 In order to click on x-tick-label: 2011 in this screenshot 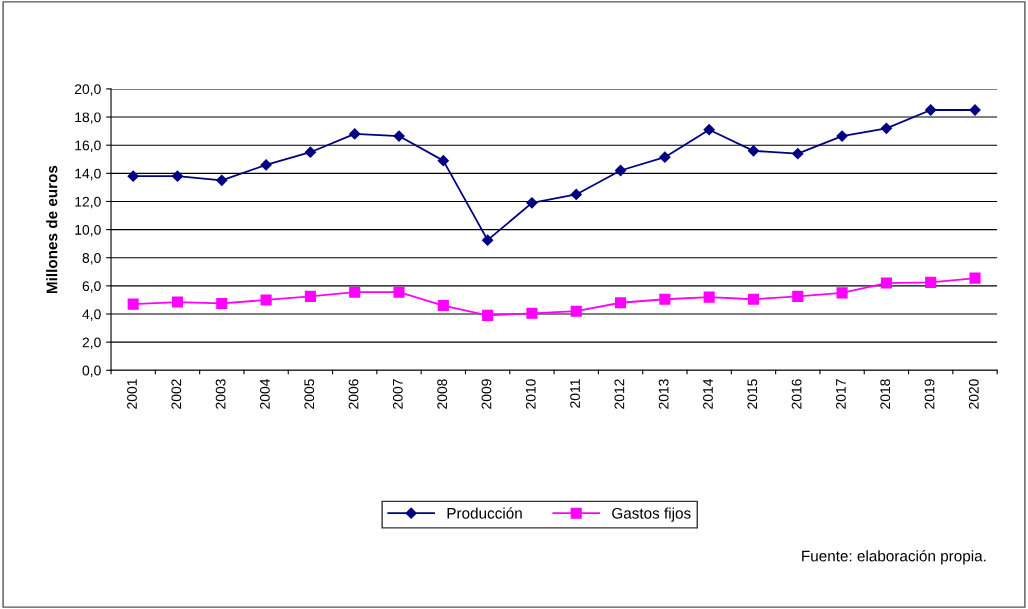, I will do `click(575, 393)`.